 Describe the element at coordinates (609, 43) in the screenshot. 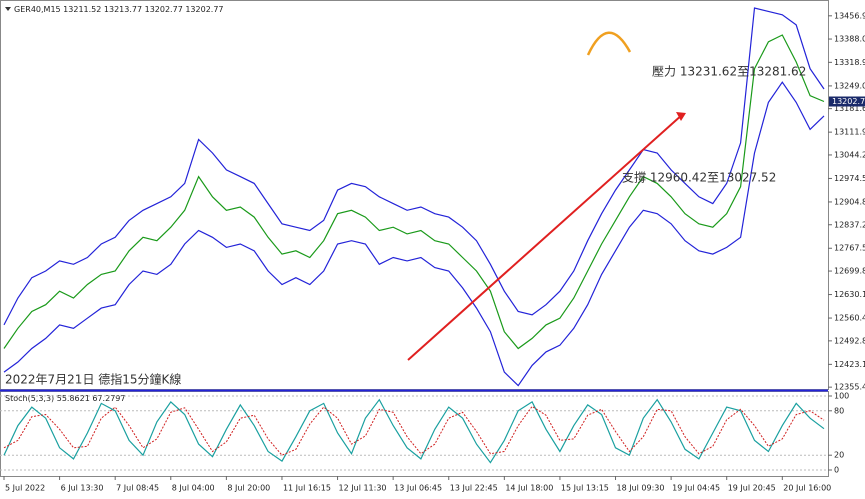

I see `resistance-arc` at that location.